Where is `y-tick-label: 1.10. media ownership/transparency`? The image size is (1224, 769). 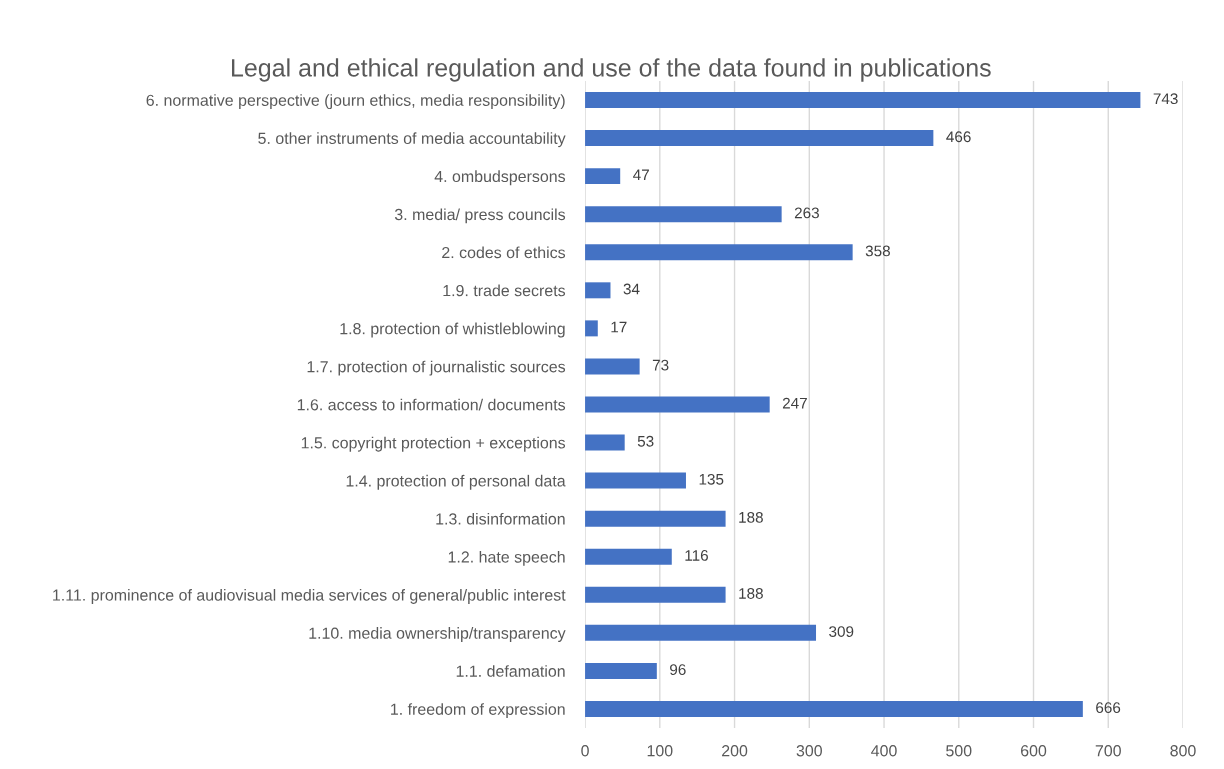 y-tick-label: 1.10. media ownership/transparency is located at coordinates (437, 634).